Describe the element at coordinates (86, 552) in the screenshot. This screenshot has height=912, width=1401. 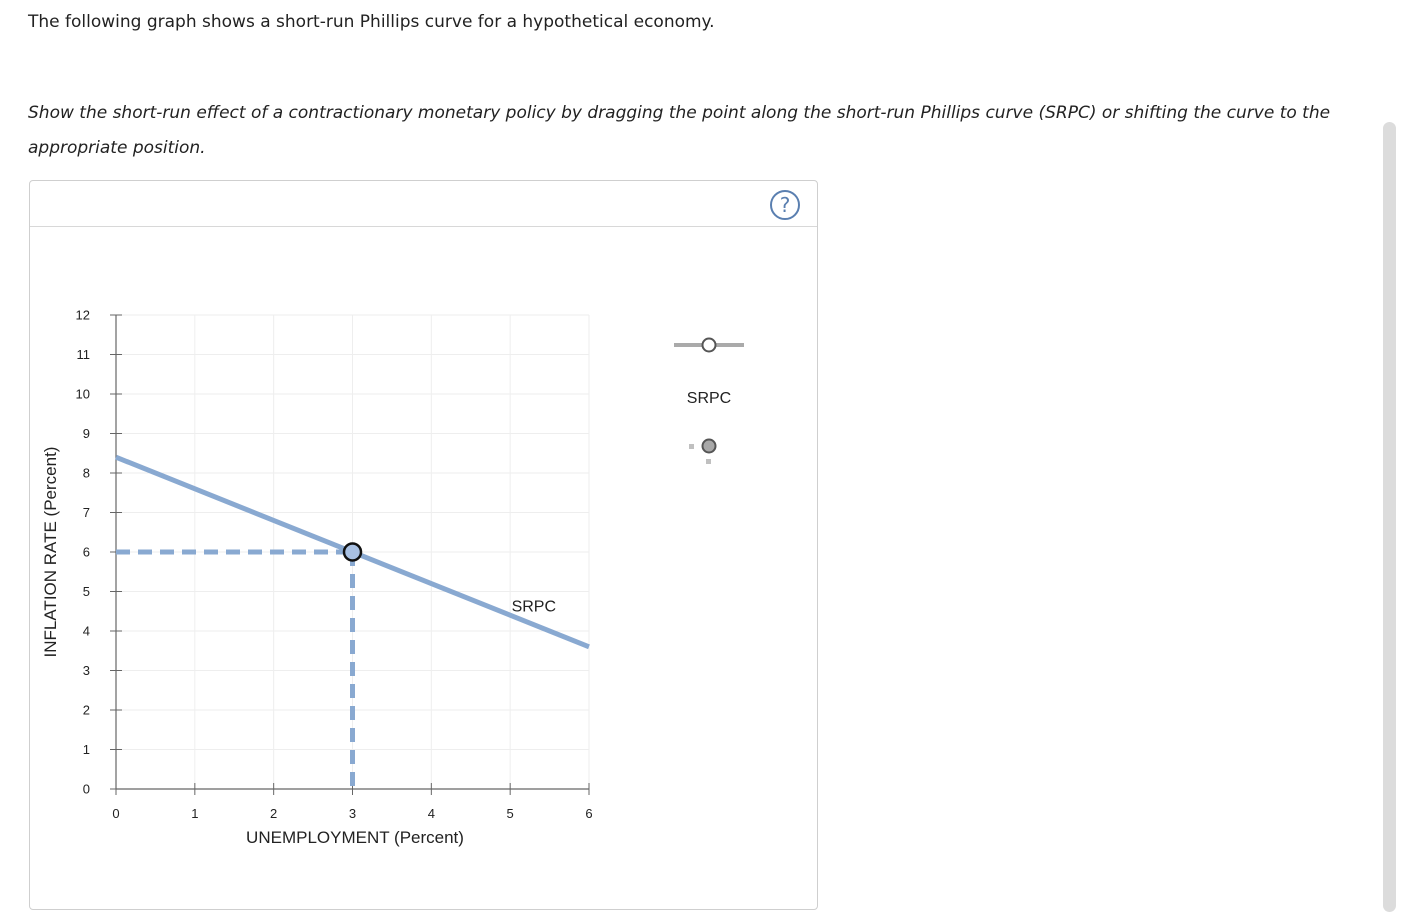
I see `y-tick-label: 6` at that location.